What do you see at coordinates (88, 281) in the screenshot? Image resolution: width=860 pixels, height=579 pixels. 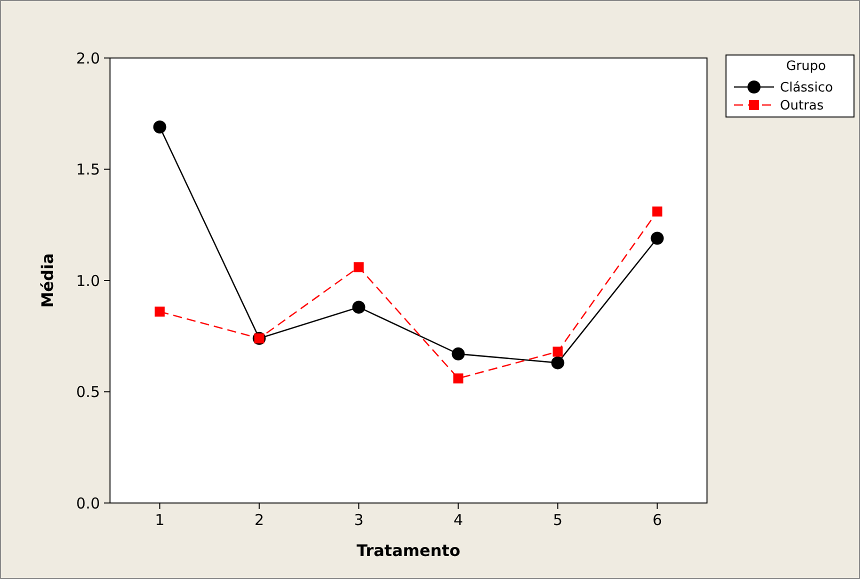 I see `y-tick-label: 1.0` at bounding box center [88, 281].